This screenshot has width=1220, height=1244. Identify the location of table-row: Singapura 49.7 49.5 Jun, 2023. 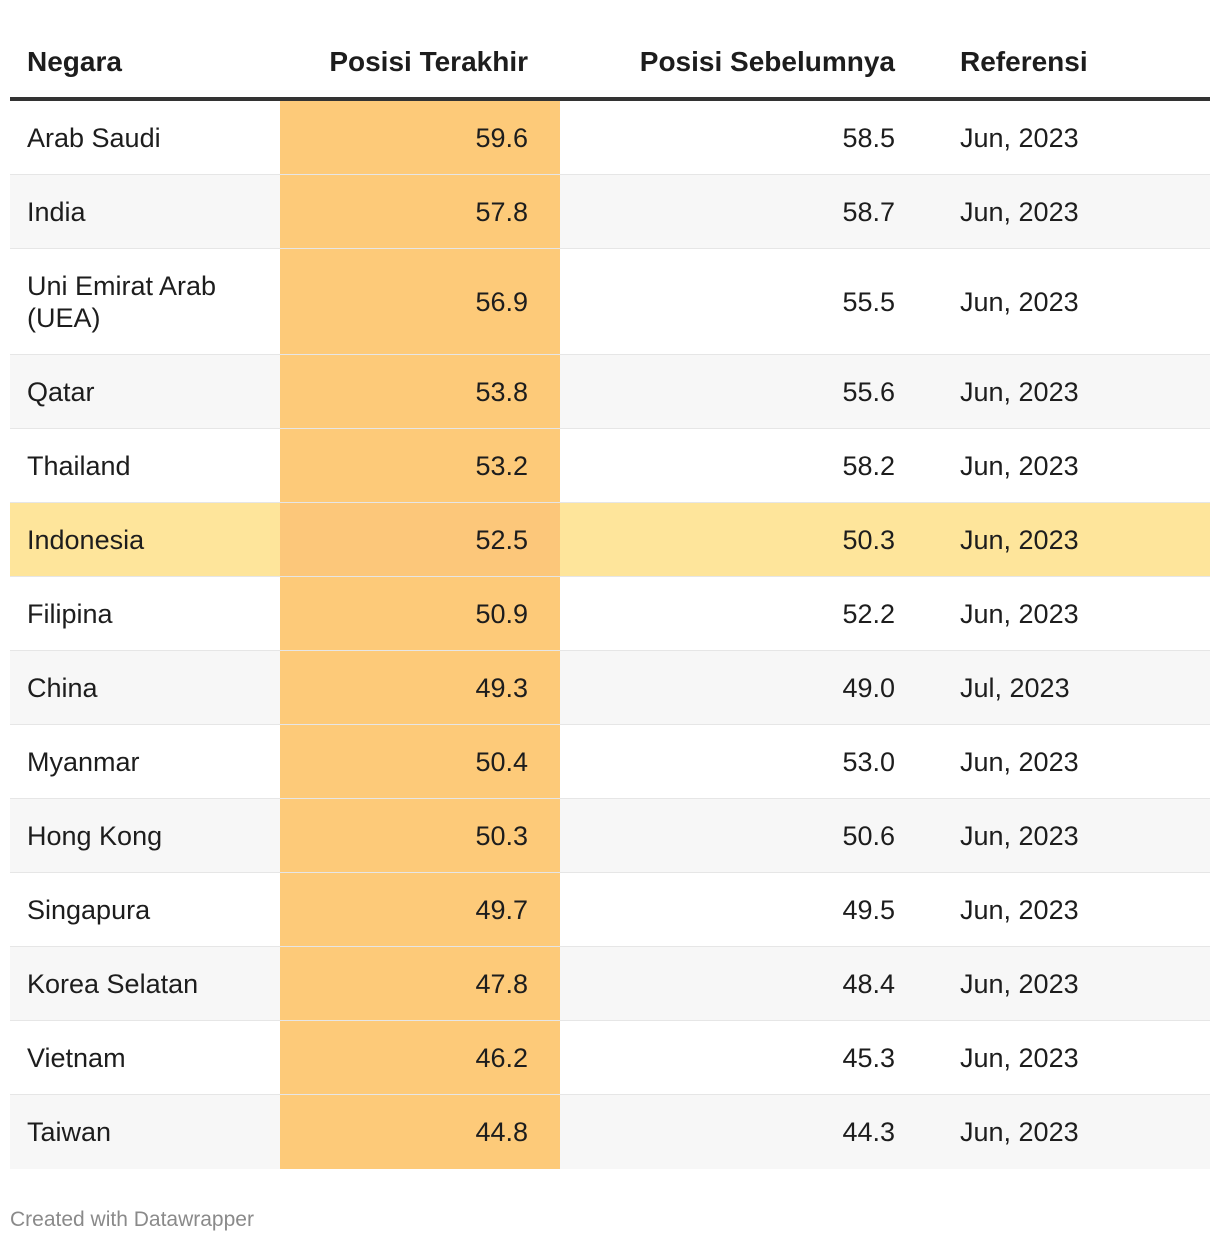
(610, 910).